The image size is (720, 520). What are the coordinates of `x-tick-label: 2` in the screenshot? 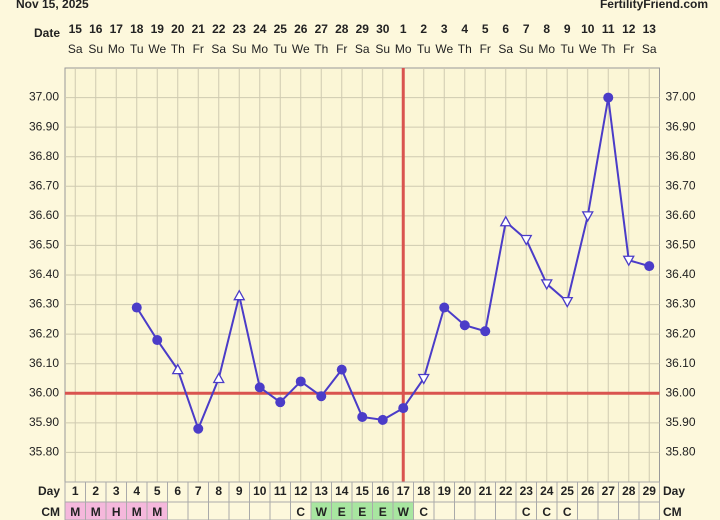 It's located at (95, 491).